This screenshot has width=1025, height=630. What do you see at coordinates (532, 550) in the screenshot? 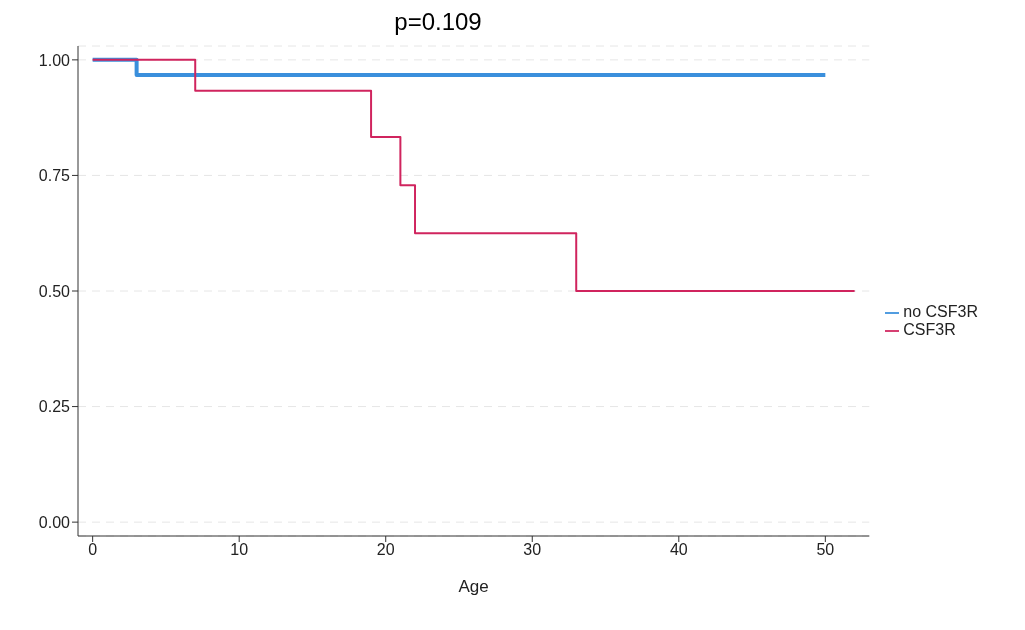
I see `x-tick-label: 30` at bounding box center [532, 550].